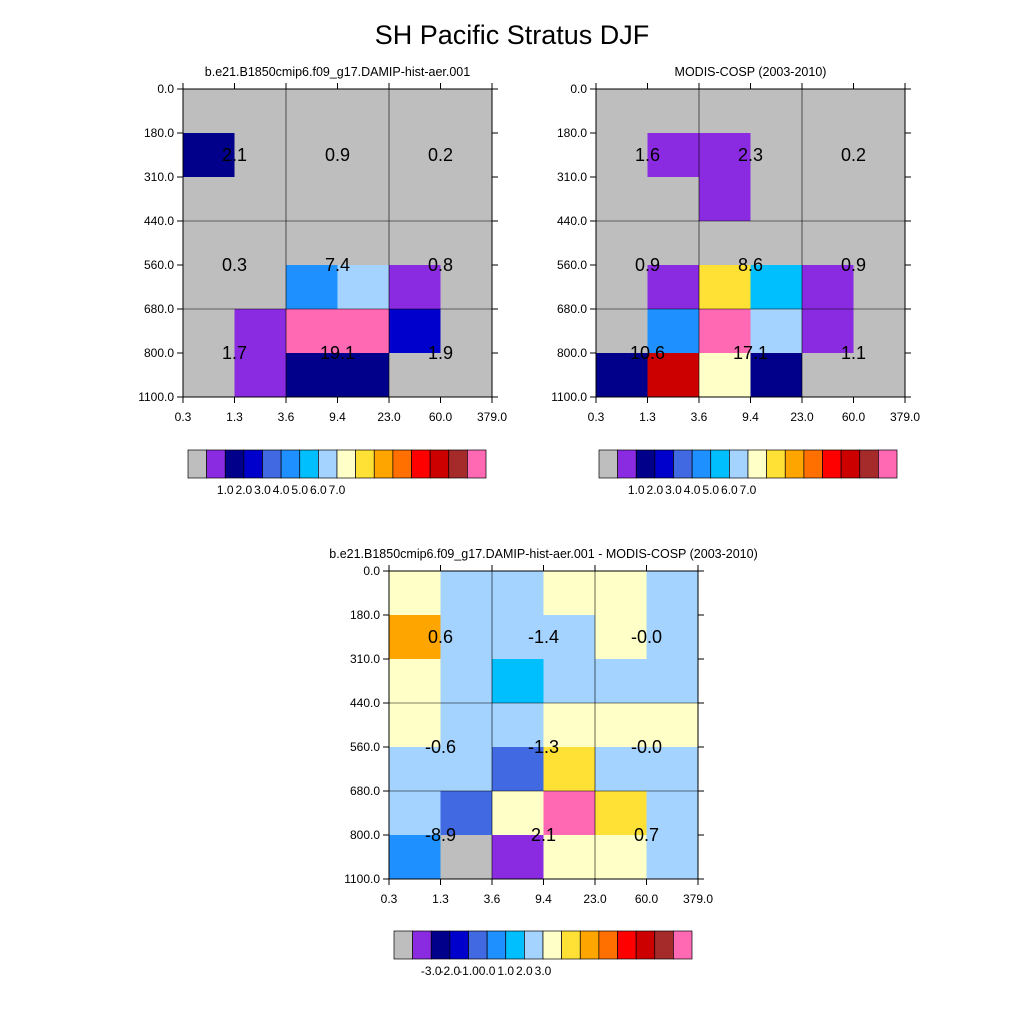 The height and width of the screenshot is (1024, 1024). Describe the element at coordinates (225, 490) in the screenshot. I see `colorbar-label: 1.0` at that location.